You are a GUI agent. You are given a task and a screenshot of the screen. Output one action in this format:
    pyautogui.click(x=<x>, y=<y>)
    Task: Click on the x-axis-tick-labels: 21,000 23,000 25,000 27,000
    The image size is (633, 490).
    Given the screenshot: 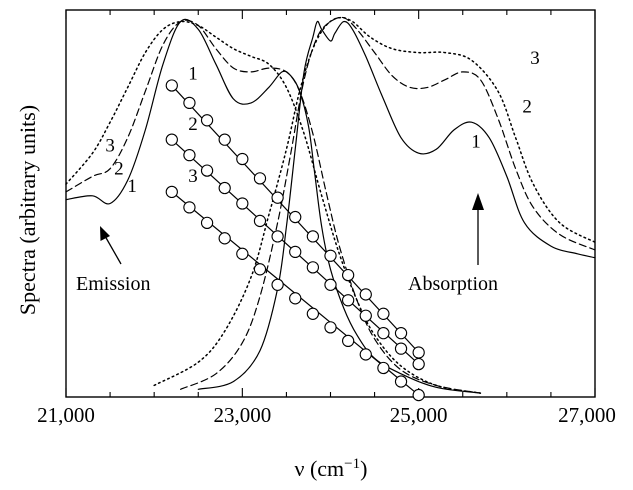 What is the action you would take?
    pyautogui.click(x=326, y=415)
    